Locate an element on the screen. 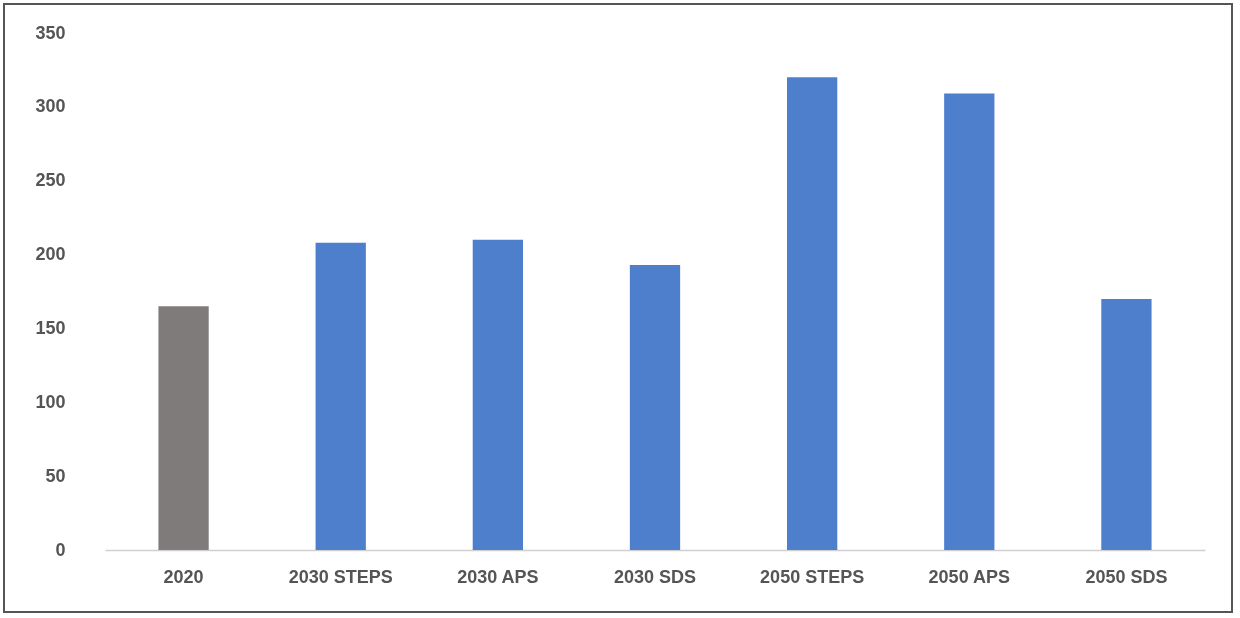 The width and height of the screenshot is (1240, 618). x-tick-label: 2030 APS is located at coordinates (498, 576).